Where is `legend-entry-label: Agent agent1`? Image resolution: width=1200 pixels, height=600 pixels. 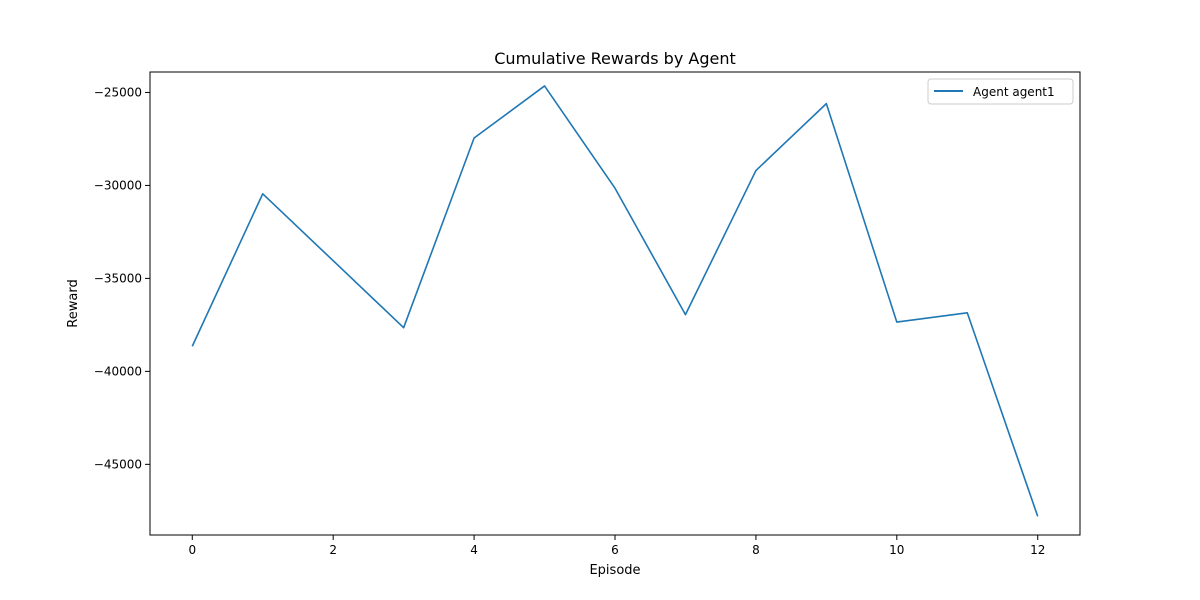
legend-entry-label: Agent agent1 is located at coordinates (1014, 92).